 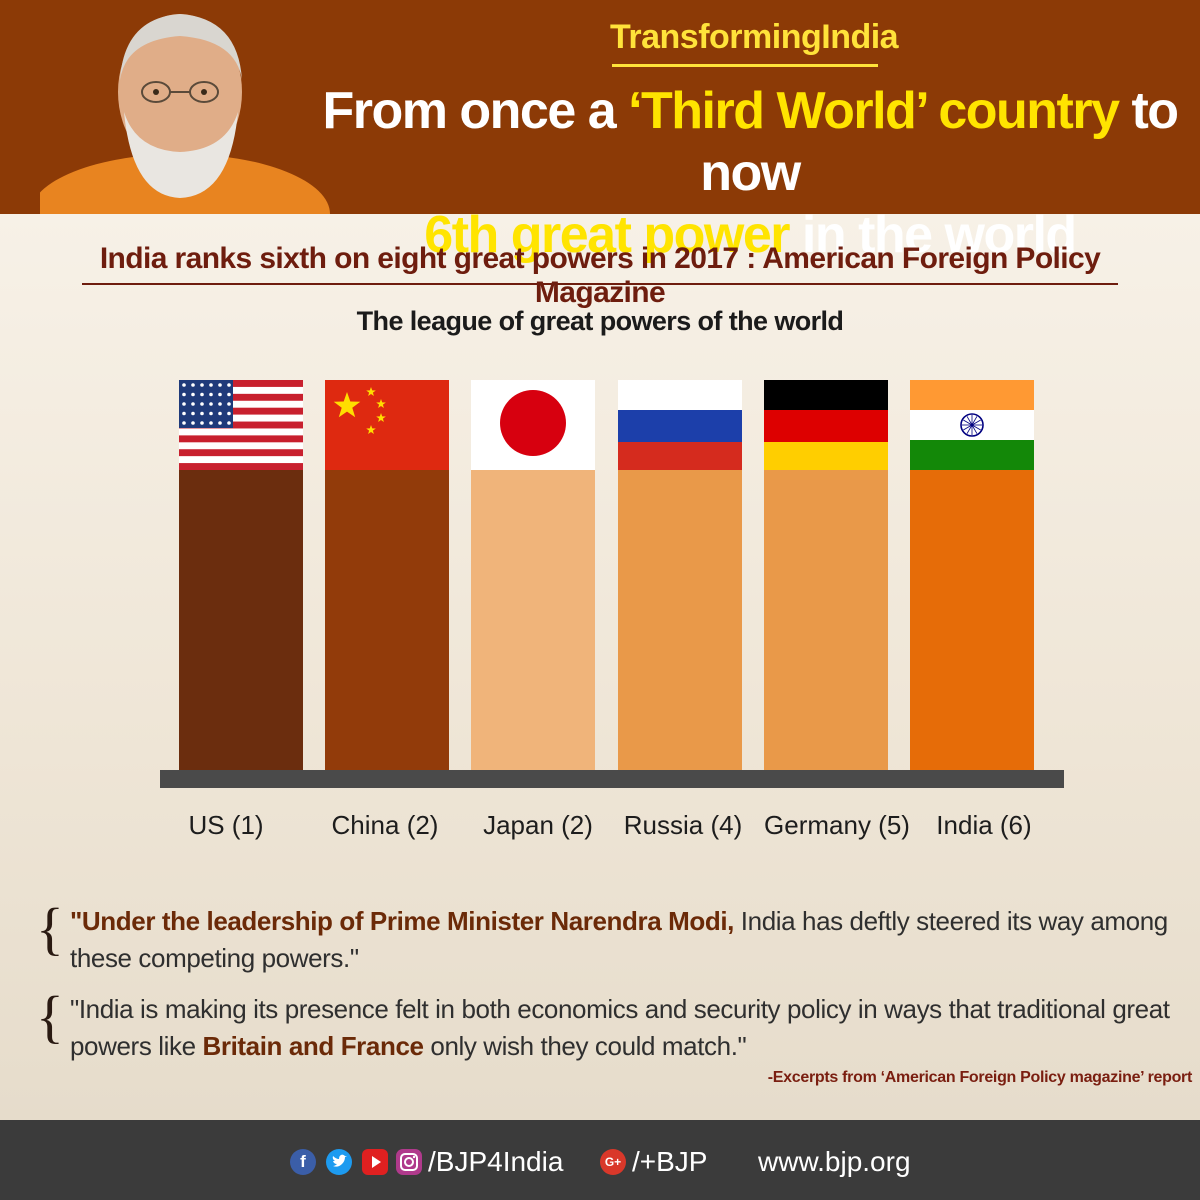 What do you see at coordinates (387, 619) in the screenshot?
I see `bar-china` at bounding box center [387, 619].